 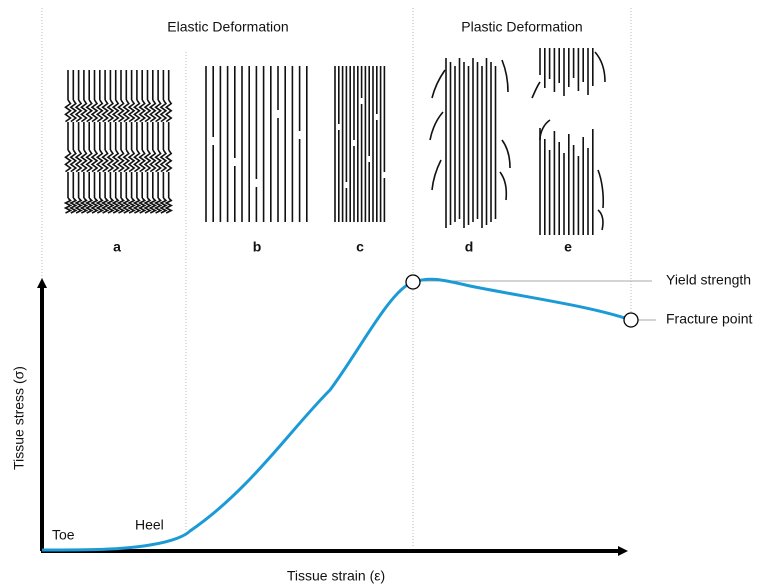 What do you see at coordinates (149, 525) in the screenshot?
I see `region-label: Heel` at bounding box center [149, 525].